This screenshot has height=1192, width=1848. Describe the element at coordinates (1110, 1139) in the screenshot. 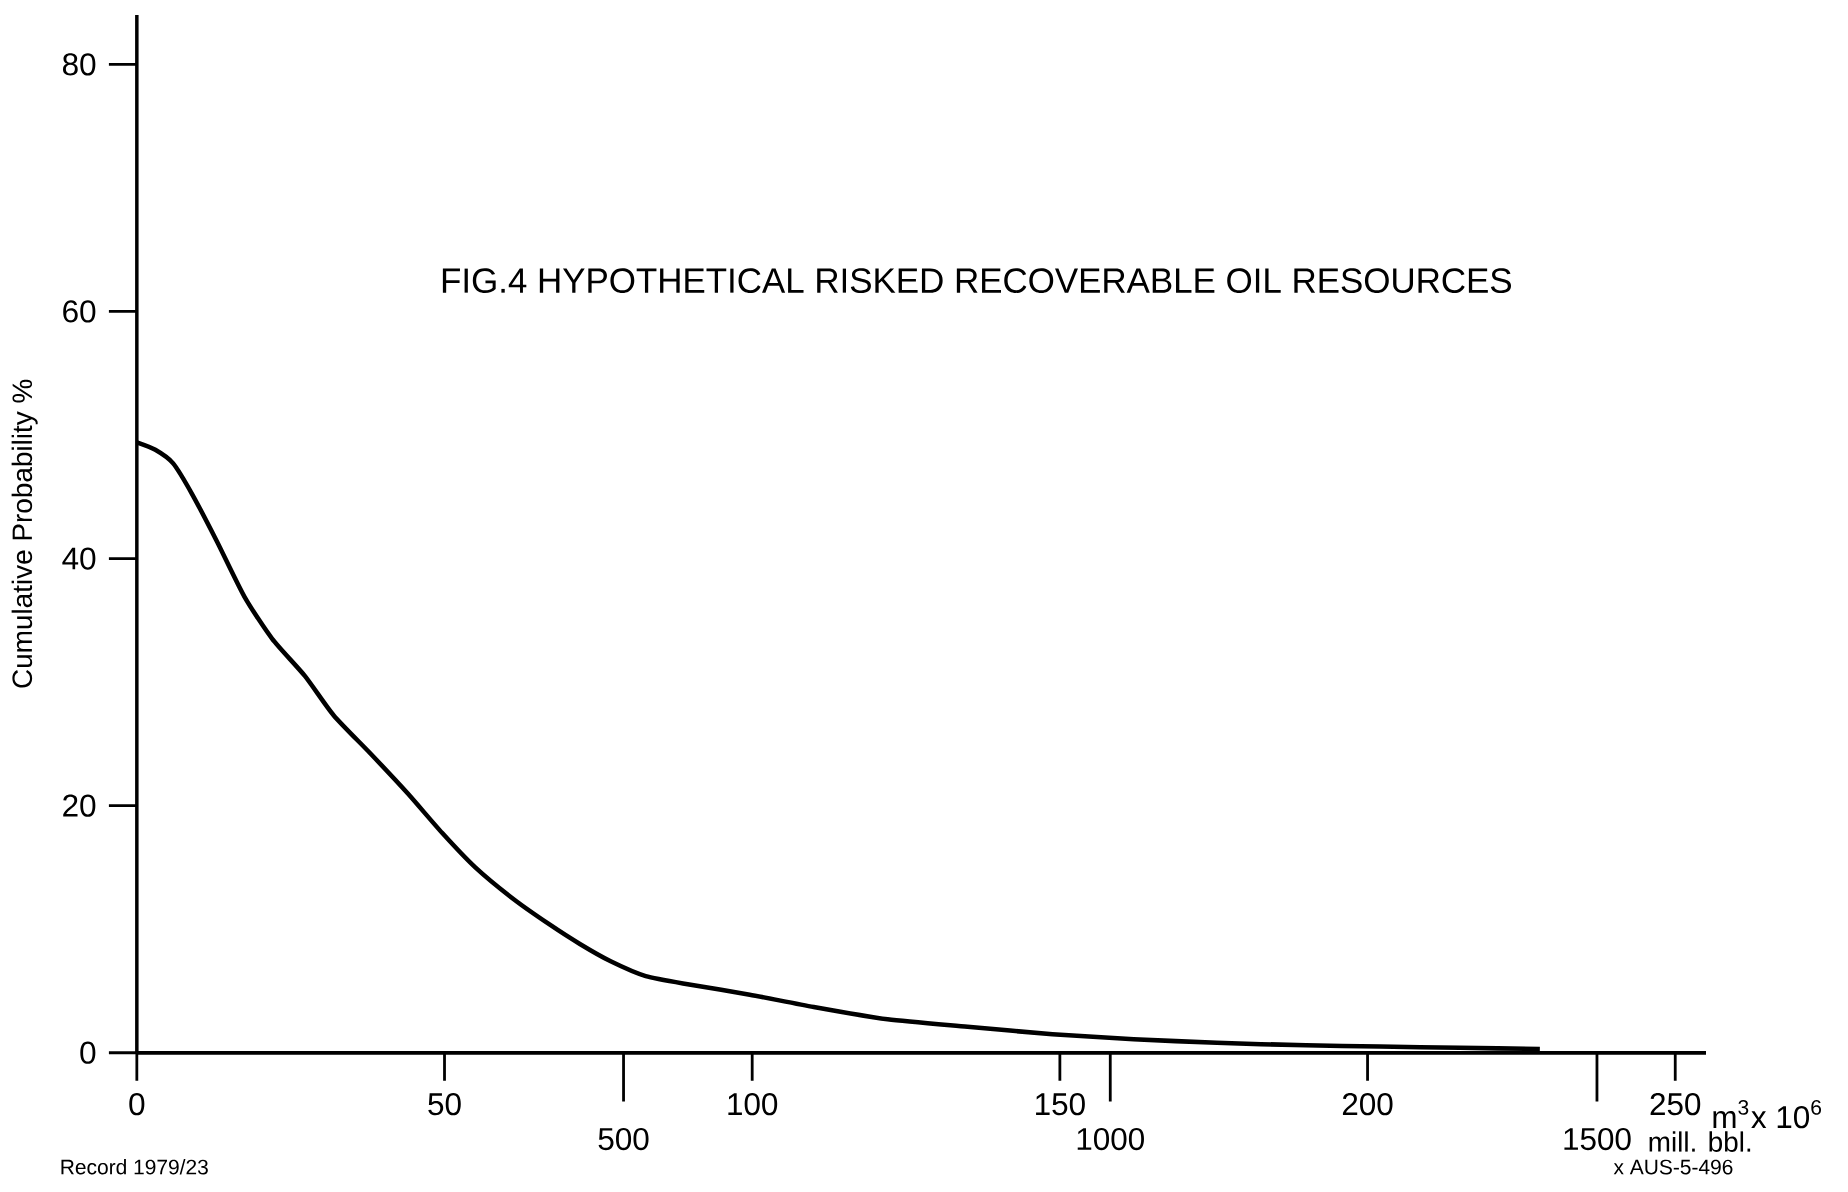

I see `x2-tick-label: 1000` at that location.